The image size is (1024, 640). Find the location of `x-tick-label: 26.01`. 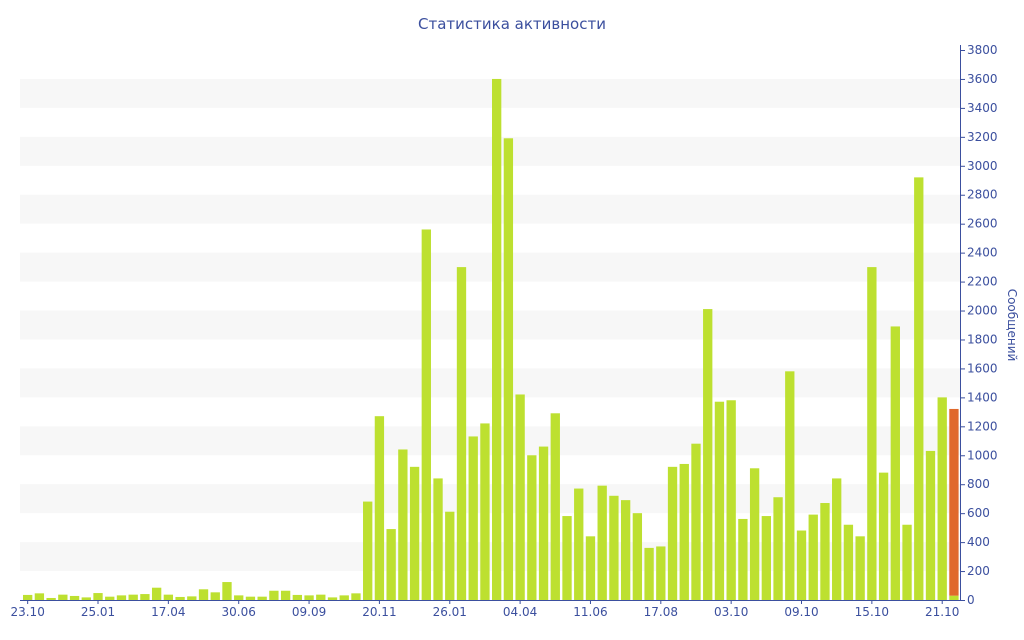

x-tick-label: 26.01 is located at coordinates (450, 612).